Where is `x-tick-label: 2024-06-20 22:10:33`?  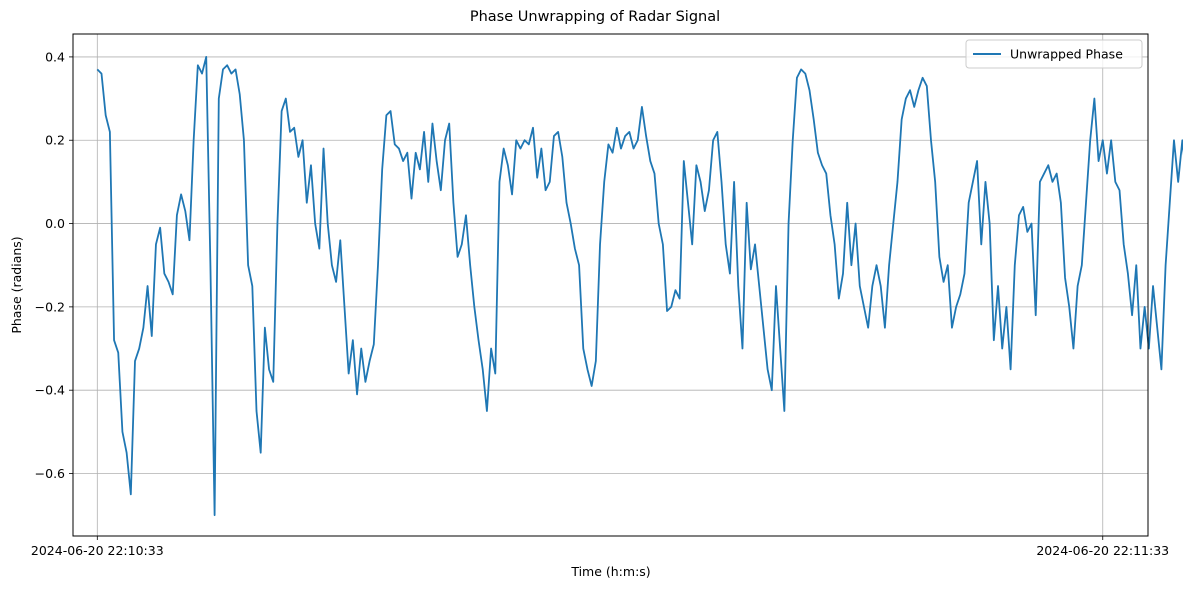
x-tick-label: 2024-06-20 22:10:33 is located at coordinates (97, 550).